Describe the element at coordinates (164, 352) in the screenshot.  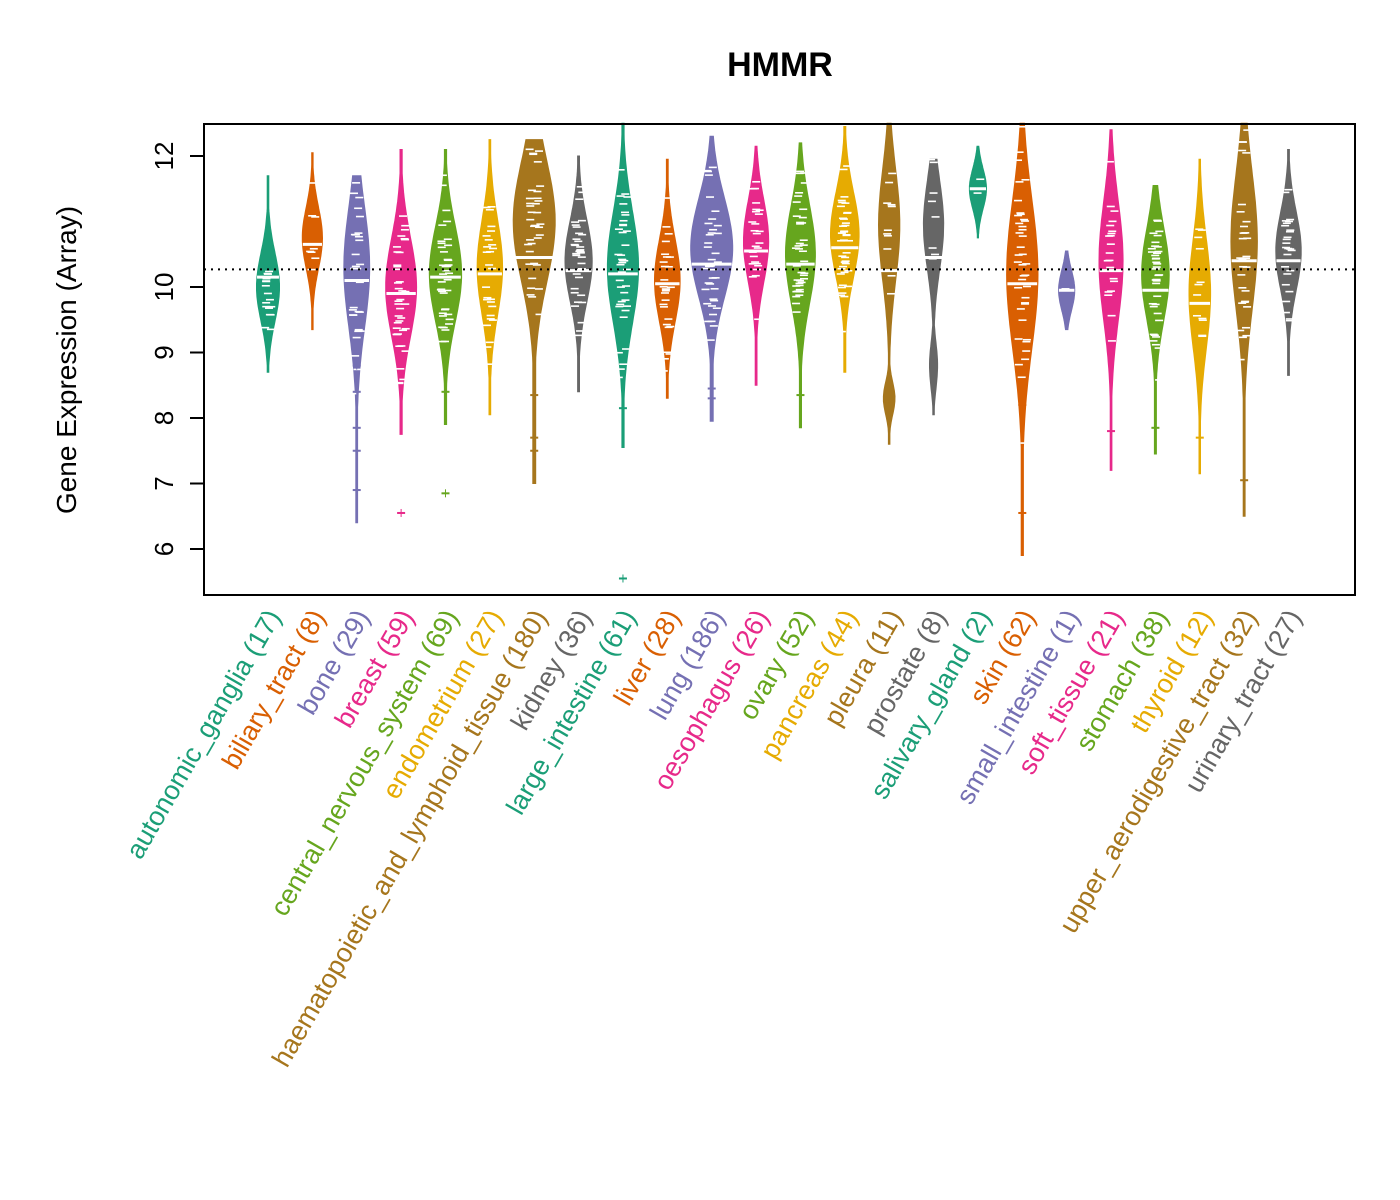
I see `y-tick-label: 9` at that location.